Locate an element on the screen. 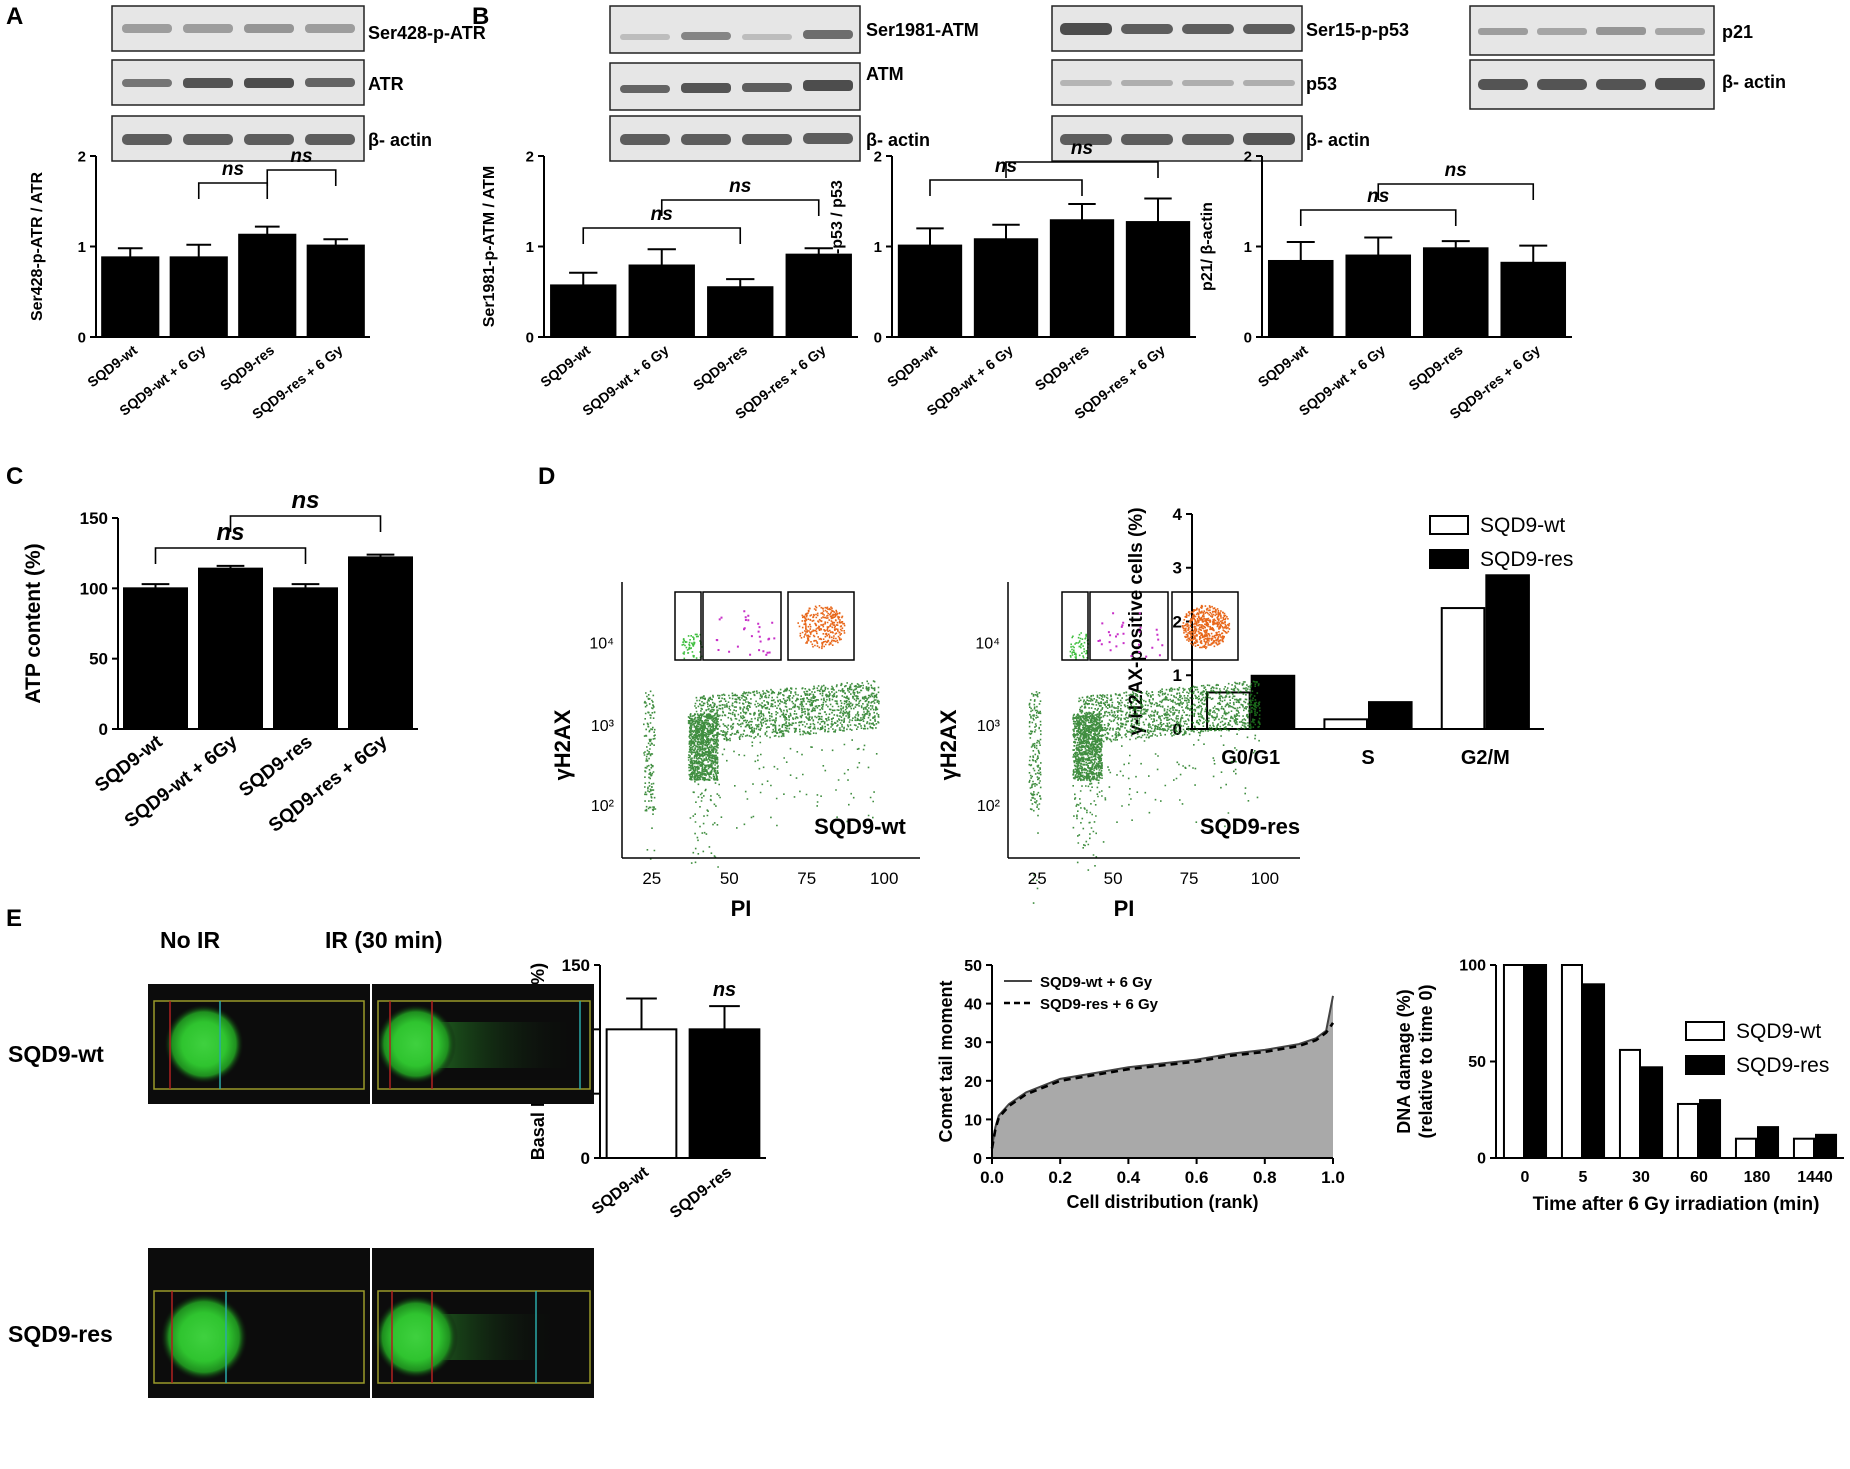  x-tick-label: 100 is located at coordinates (884, 878).